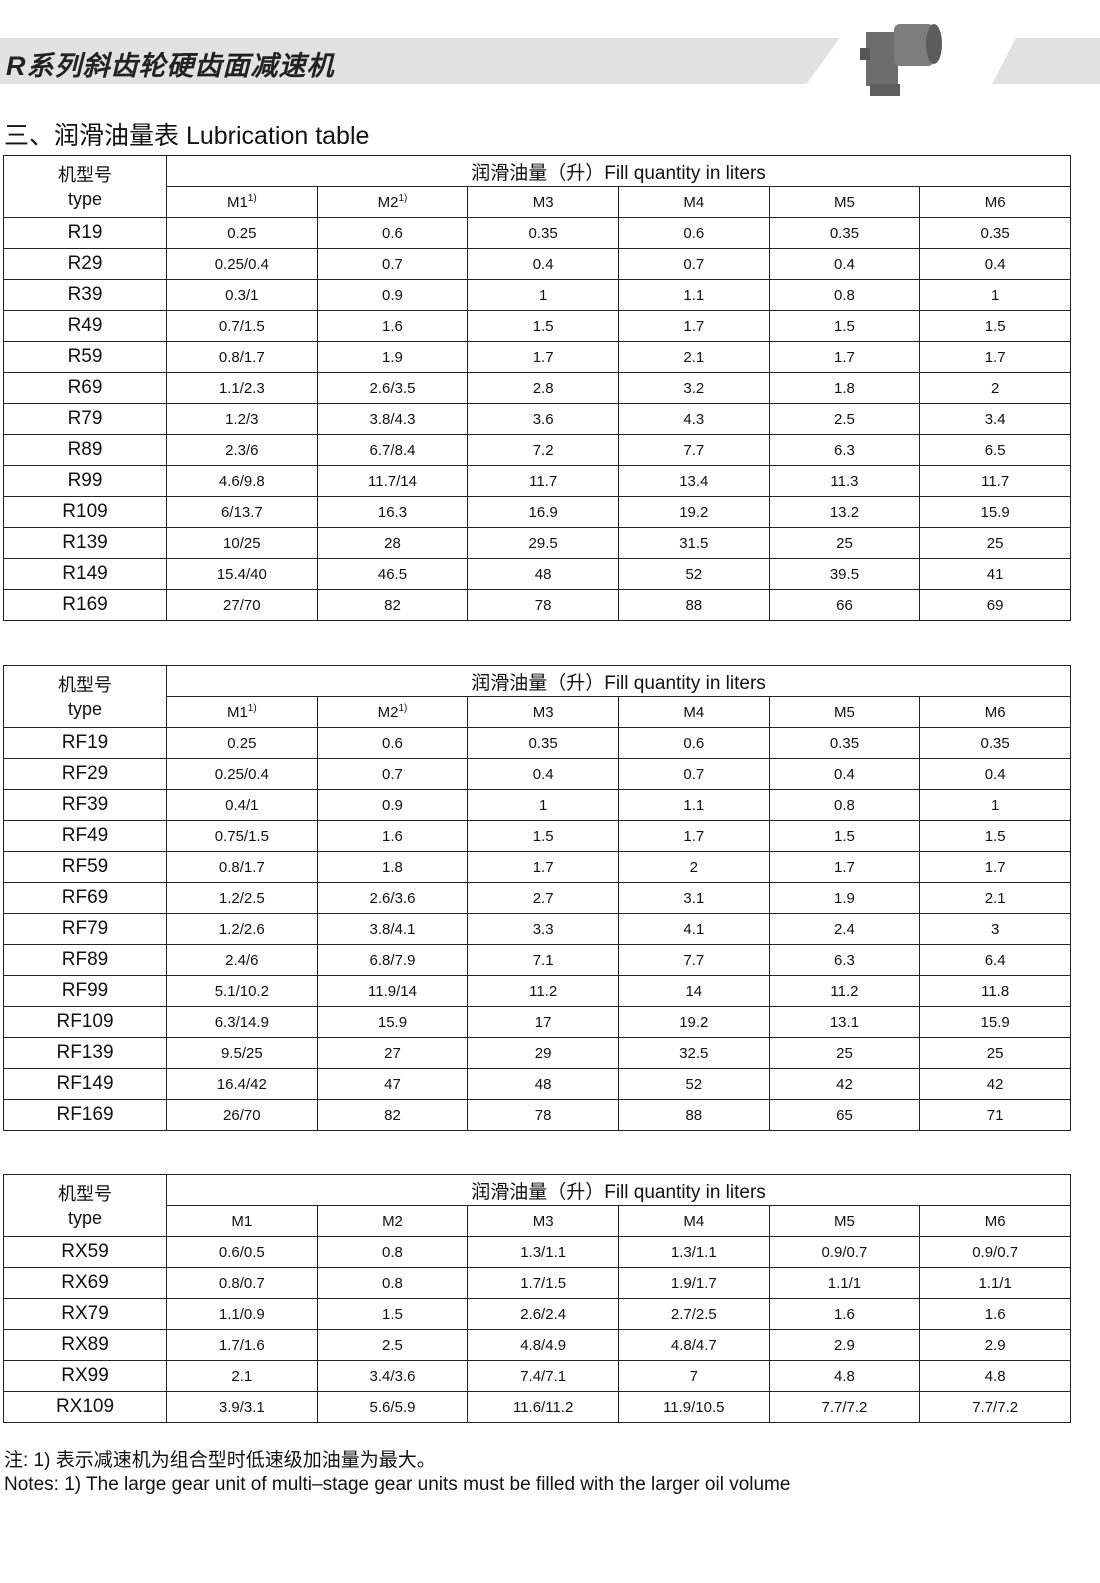  What do you see at coordinates (537, 1345) in the screenshot?
I see `table-row: RX89 1.7/1.6 2.5 4.8/4.9 4.8/4.7 2.9 2.9` at bounding box center [537, 1345].